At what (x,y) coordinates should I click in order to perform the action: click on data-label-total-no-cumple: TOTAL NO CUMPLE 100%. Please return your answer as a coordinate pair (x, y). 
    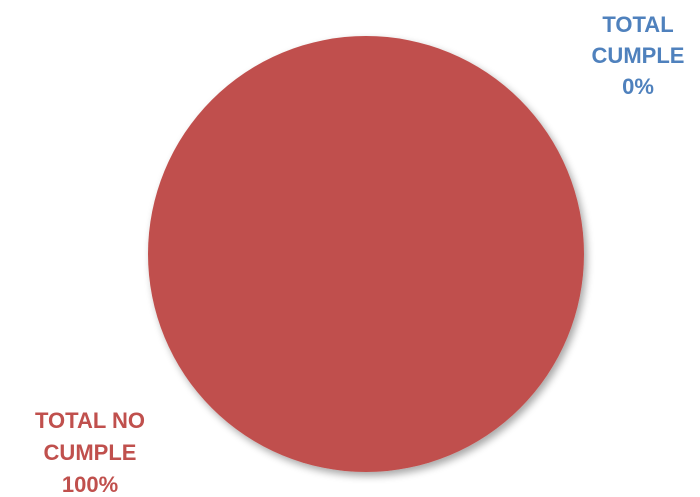
    Looking at the image, I should click on (90, 452).